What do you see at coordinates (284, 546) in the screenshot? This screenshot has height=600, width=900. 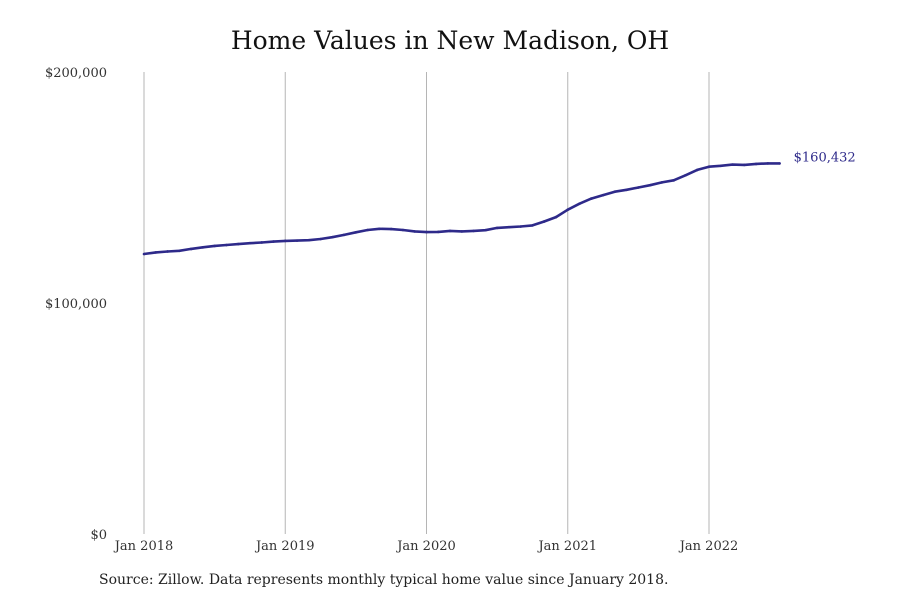 I see `x-tick-label: Jan 2019` at bounding box center [284, 546].